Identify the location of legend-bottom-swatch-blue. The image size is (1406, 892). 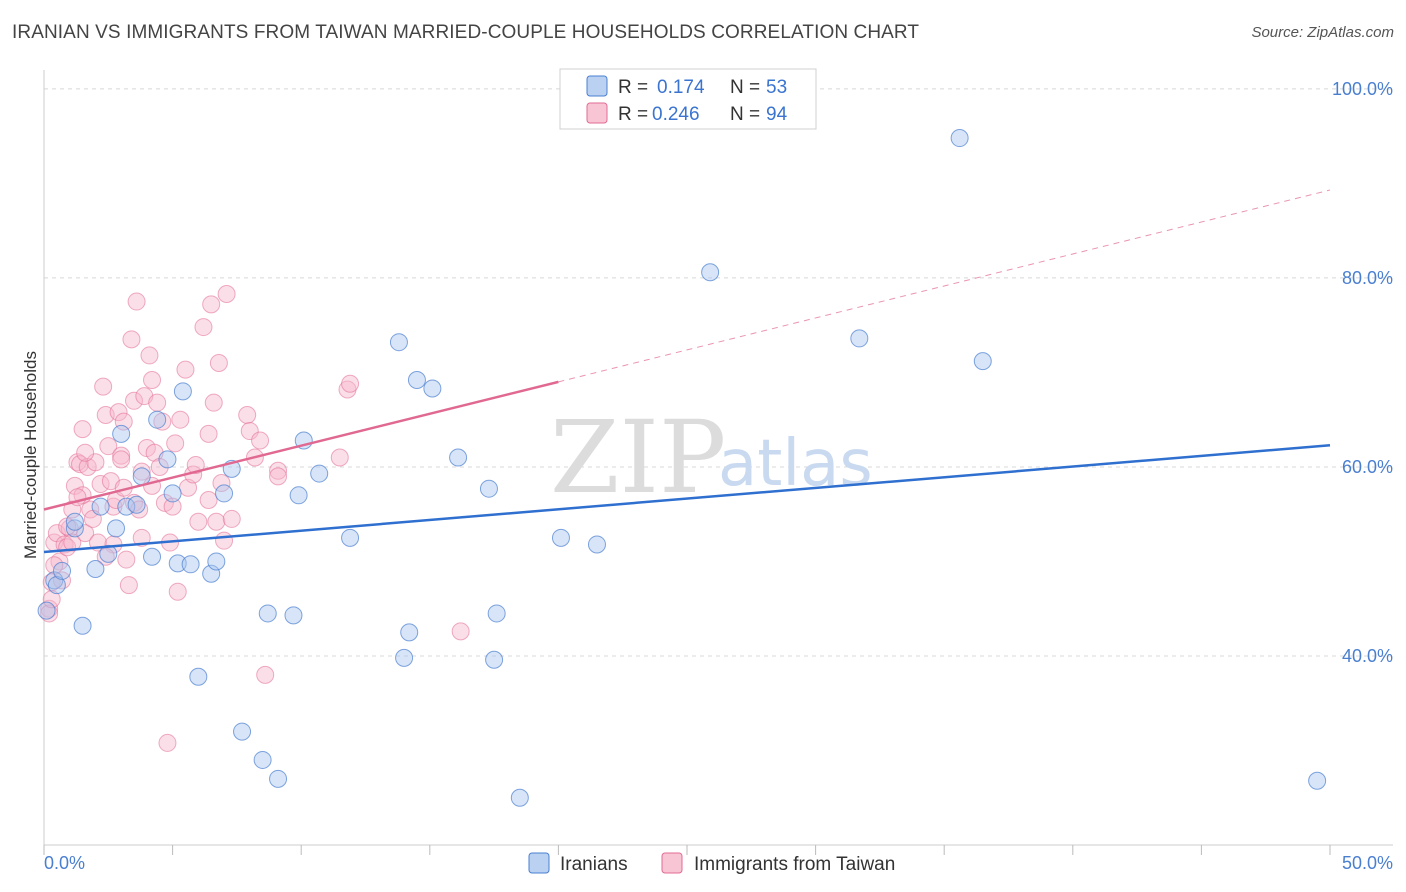
(539, 863).